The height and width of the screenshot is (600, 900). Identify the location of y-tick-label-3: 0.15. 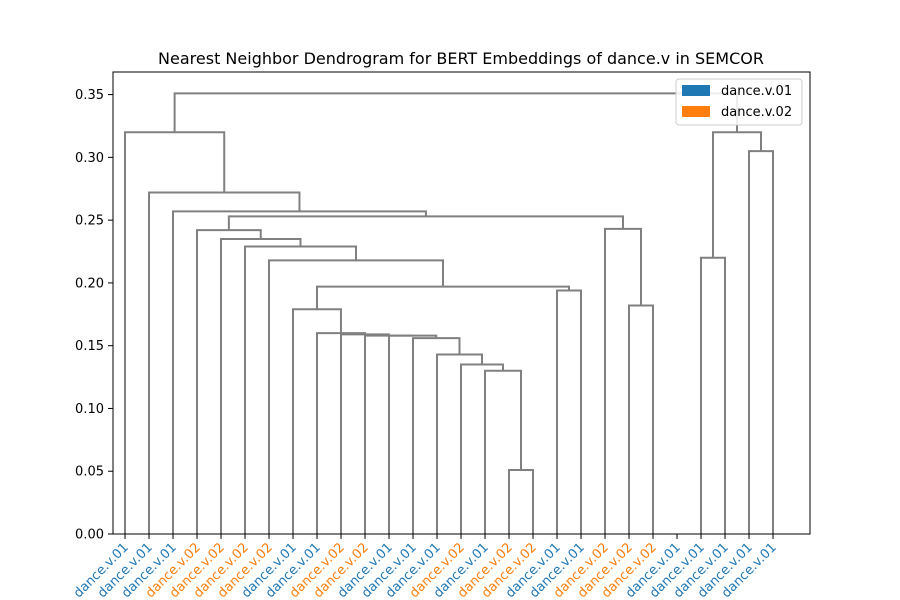
(89, 346).